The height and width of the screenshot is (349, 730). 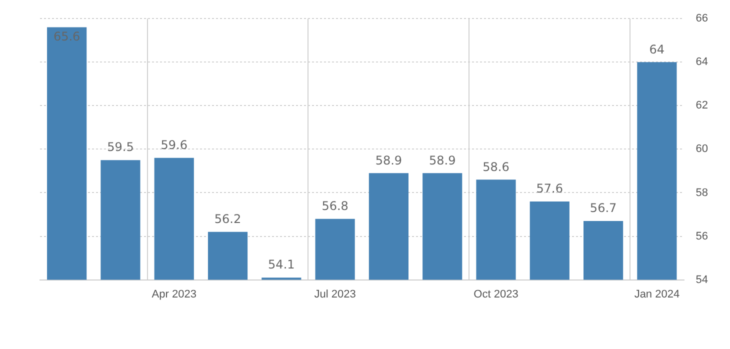 I want to click on x-tick-label: Jul 2023, so click(x=335, y=294).